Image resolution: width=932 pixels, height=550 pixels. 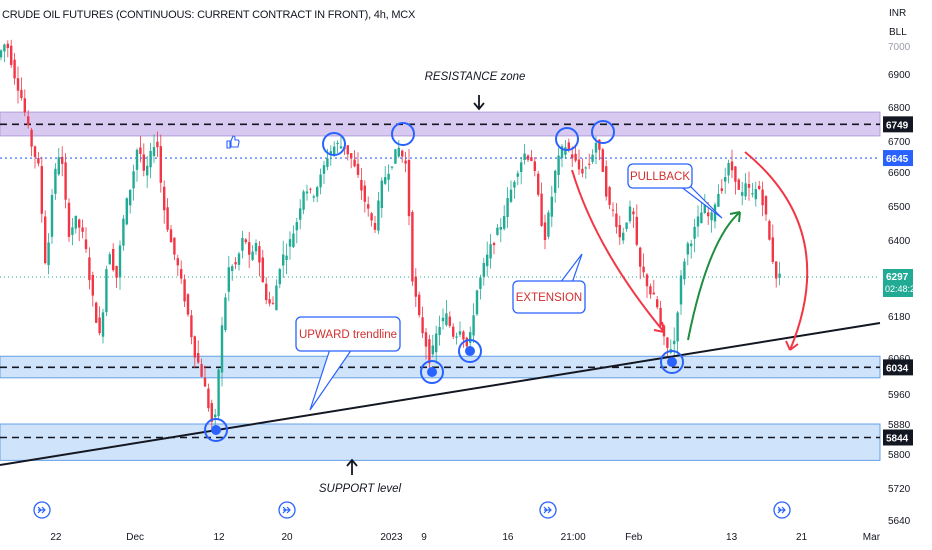 What do you see at coordinates (897, 159) in the screenshot?
I see `price-label: 6645` at bounding box center [897, 159].